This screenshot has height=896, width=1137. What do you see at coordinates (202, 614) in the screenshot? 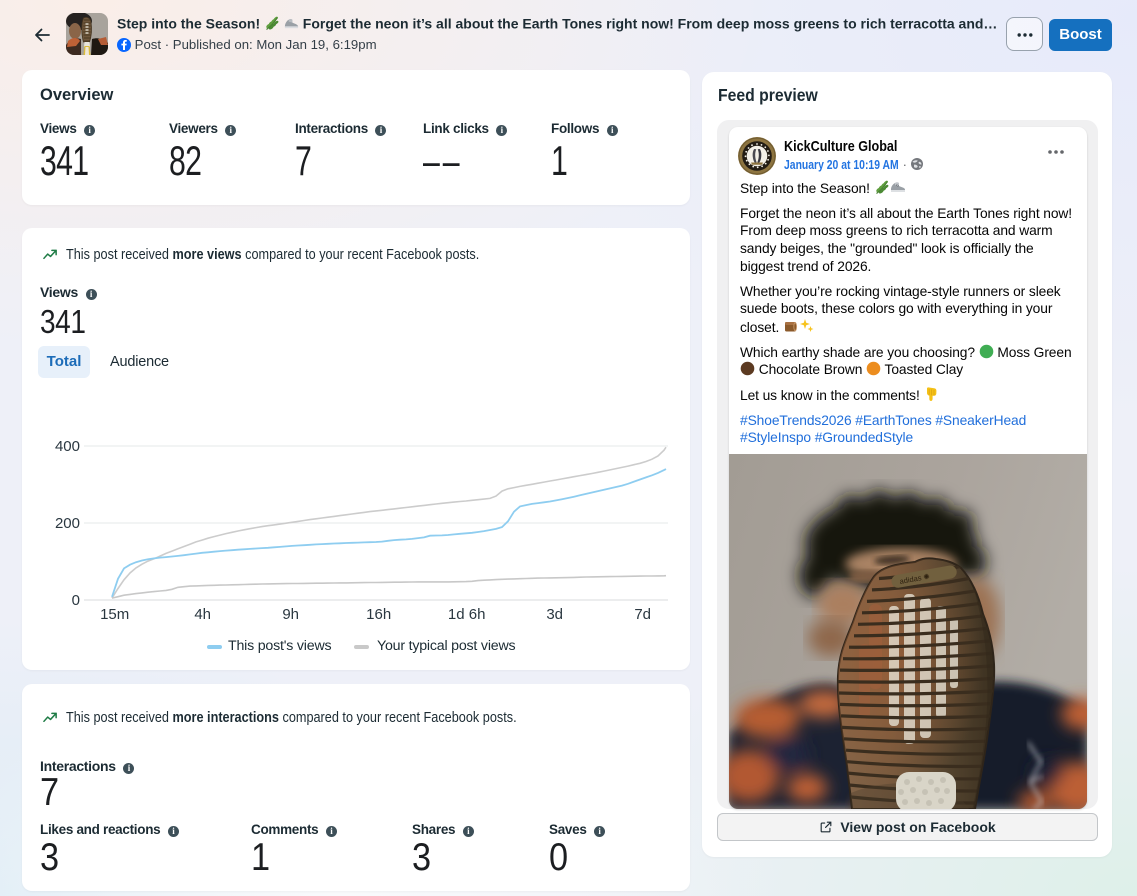
I see `svg-text: 4h` at bounding box center [202, 614].